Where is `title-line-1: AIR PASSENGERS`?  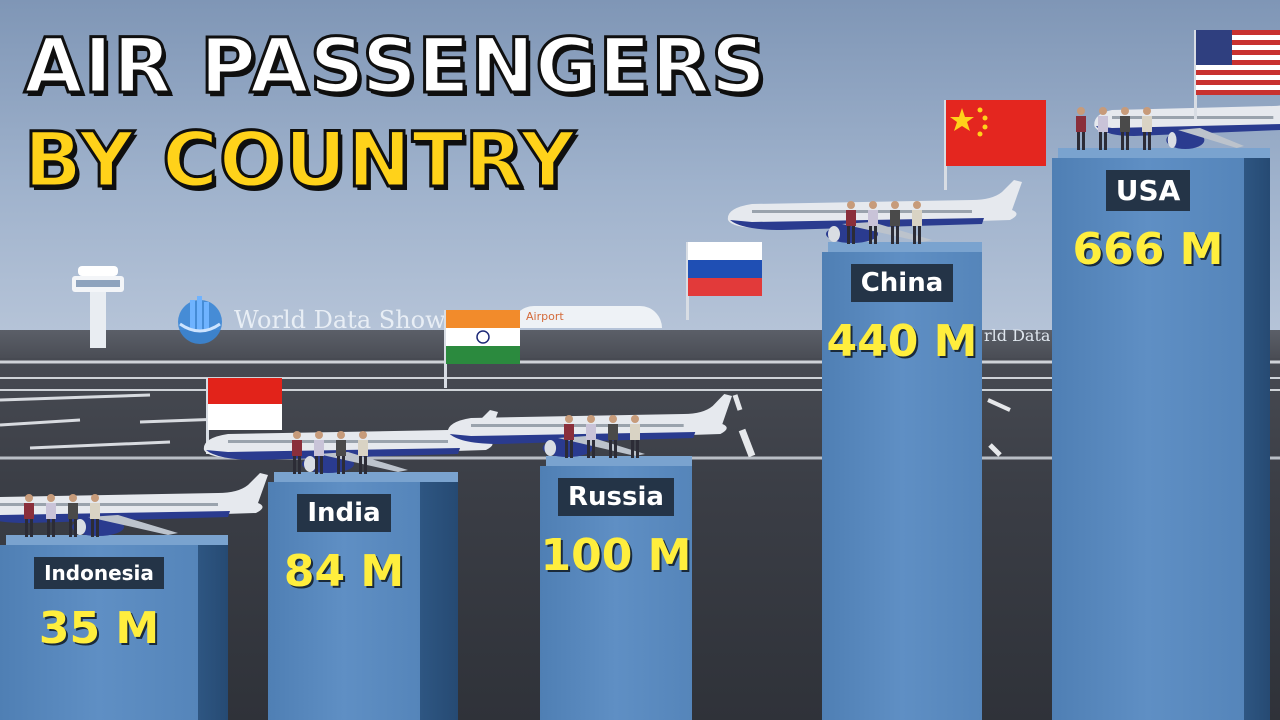 title-line-1: AIR PASSENGERS is located at coordinates (395, 65).